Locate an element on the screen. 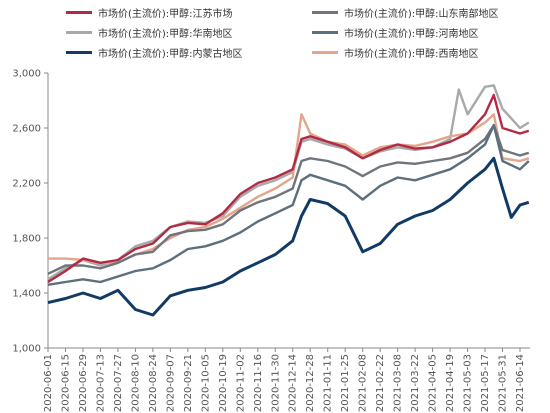 Image resolution: width=550 pixels, height=413 pixels. x-tick-label: 2020-08-10 is located at coordinates (135, 383).